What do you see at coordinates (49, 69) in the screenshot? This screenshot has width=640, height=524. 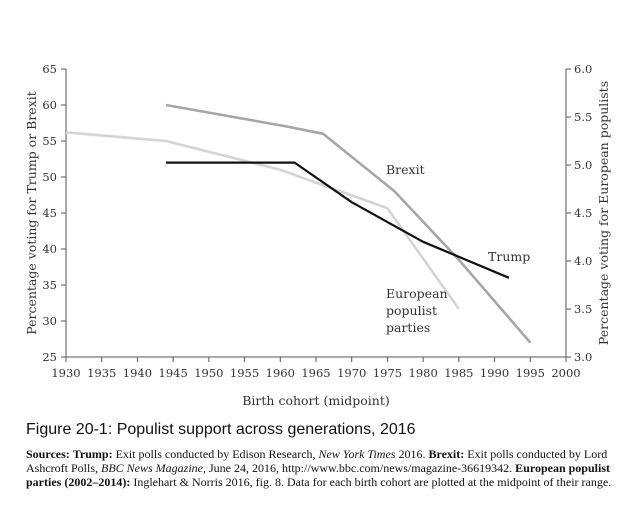 I see `left-y-tick-label: 65` at bounding box center [49, 69].